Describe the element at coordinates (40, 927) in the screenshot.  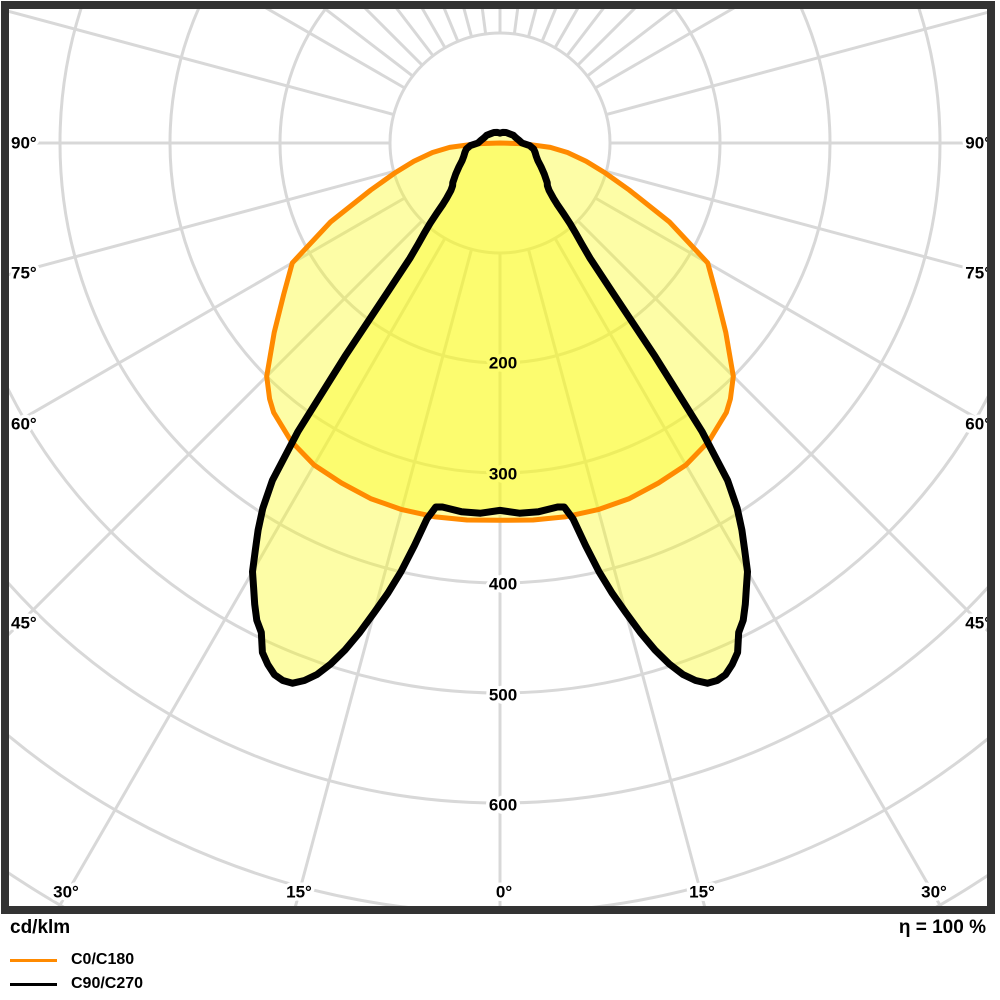
I see `unit-label: cd/klm` at that location.